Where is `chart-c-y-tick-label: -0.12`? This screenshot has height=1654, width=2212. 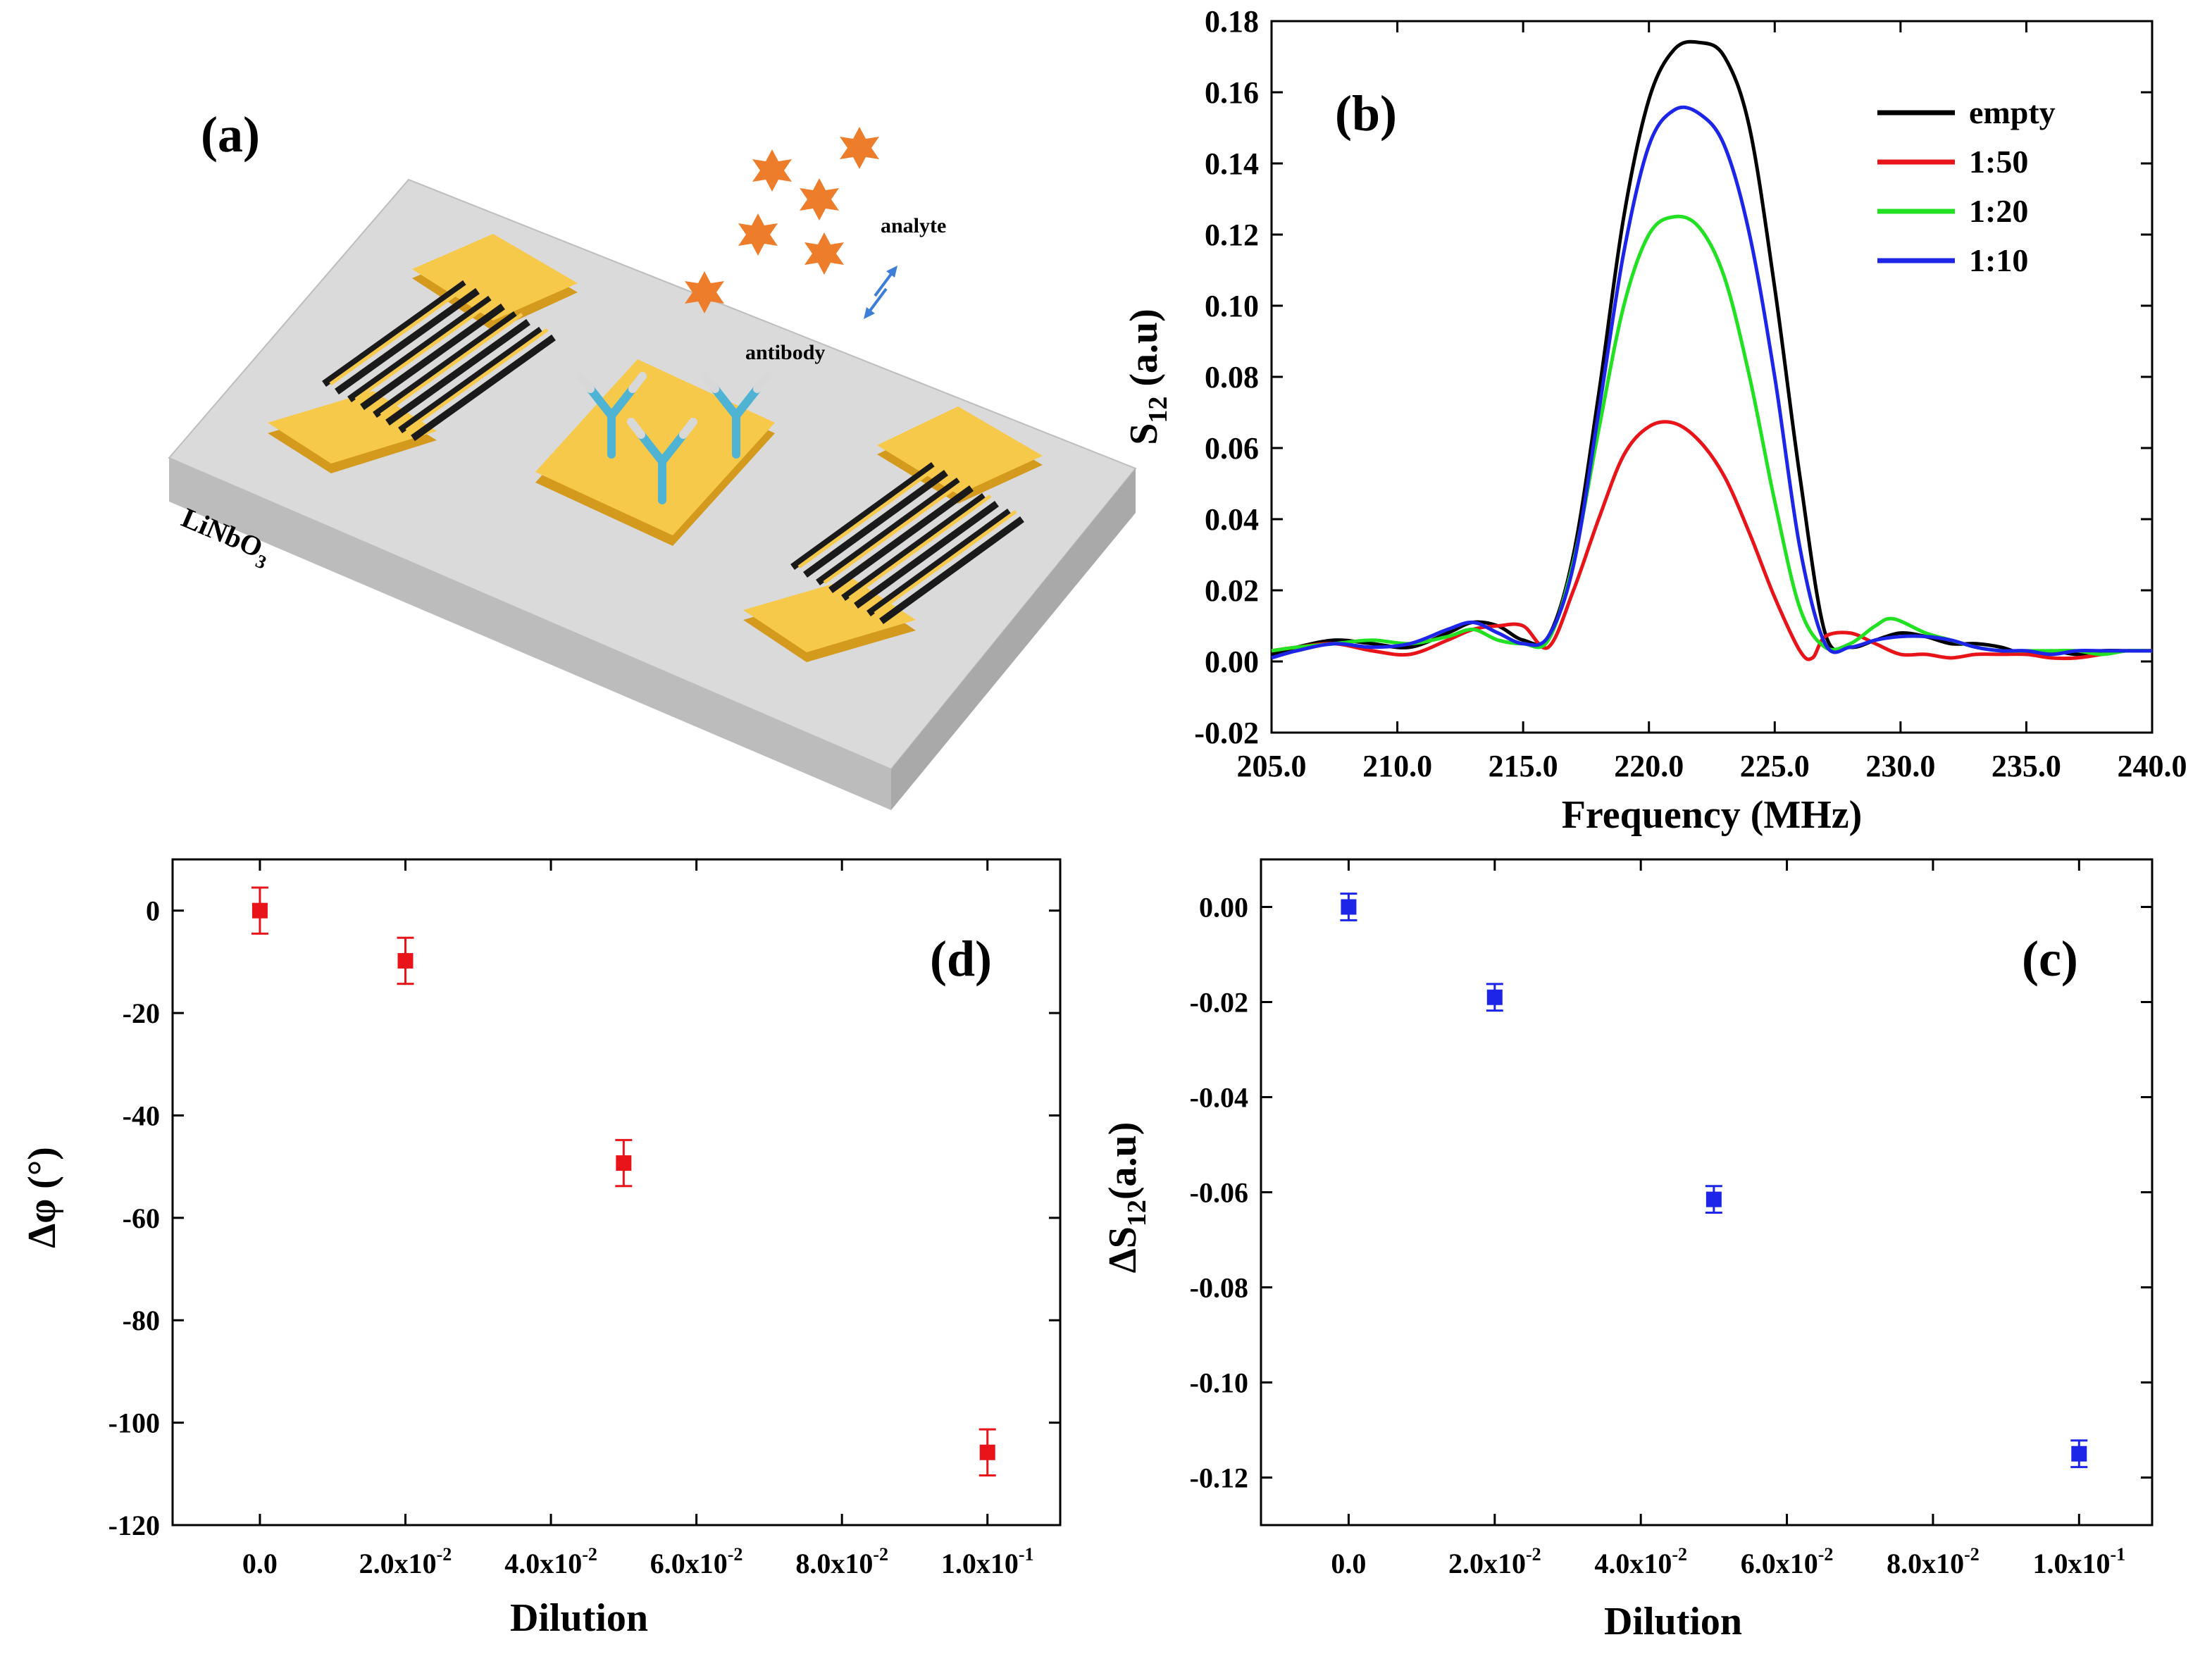 chart-c-y-tick-label: -0.12 is located at coordinates (1219, 1478).